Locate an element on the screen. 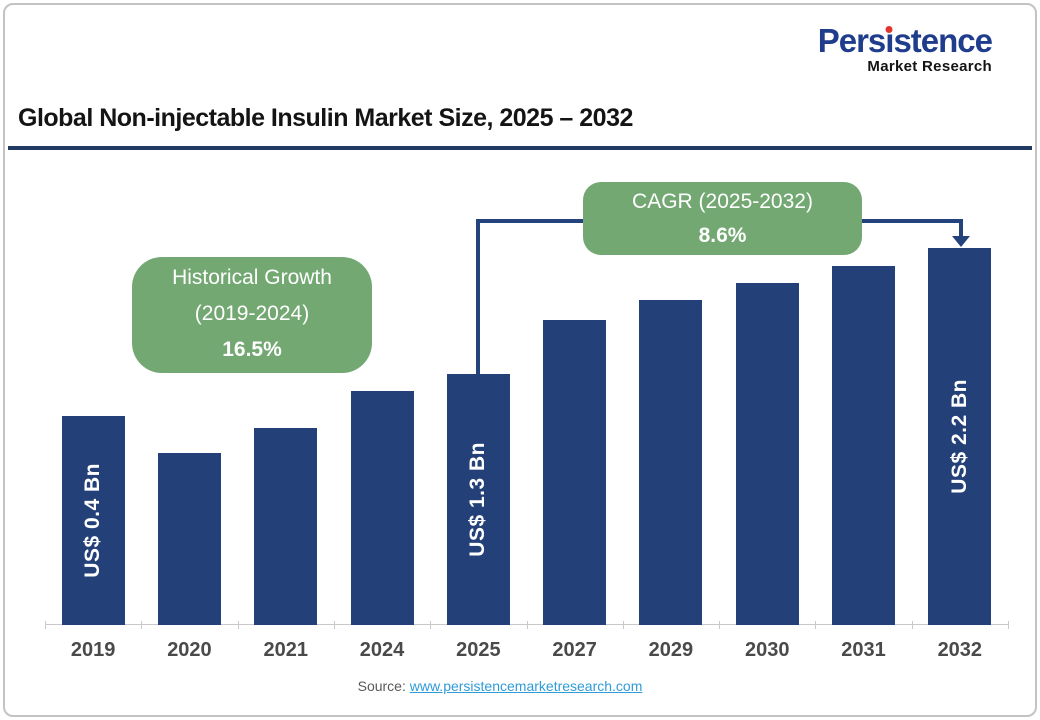  bar-value-label: US$ 0.4 Bn is located at coordinates (93, 520).